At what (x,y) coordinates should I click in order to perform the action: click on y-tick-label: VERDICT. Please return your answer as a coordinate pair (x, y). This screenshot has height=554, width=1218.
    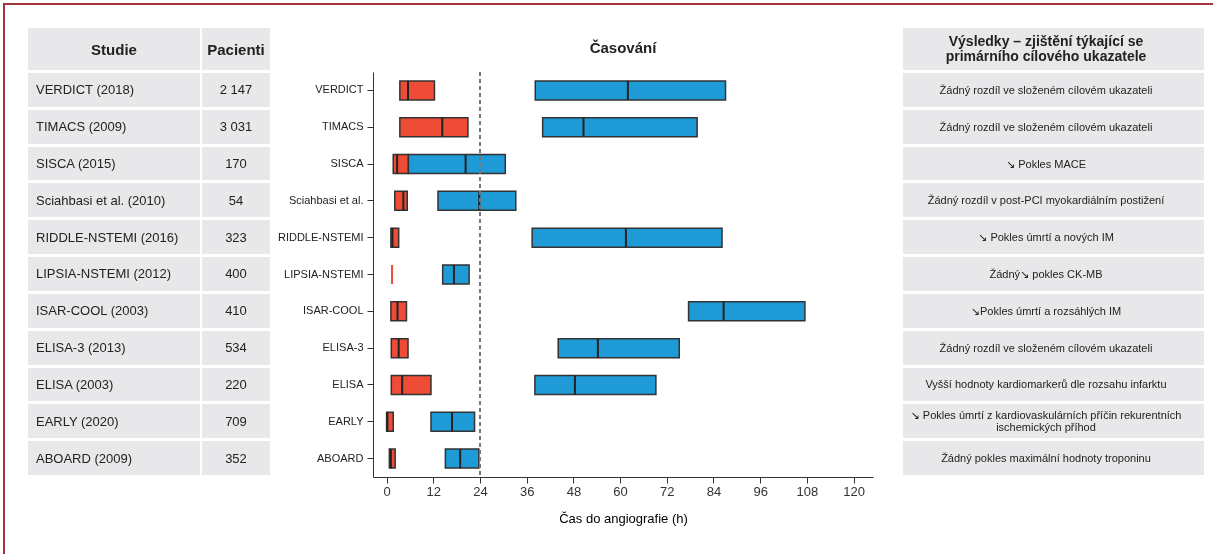
    Looking at the image, I should click on (339, 89).